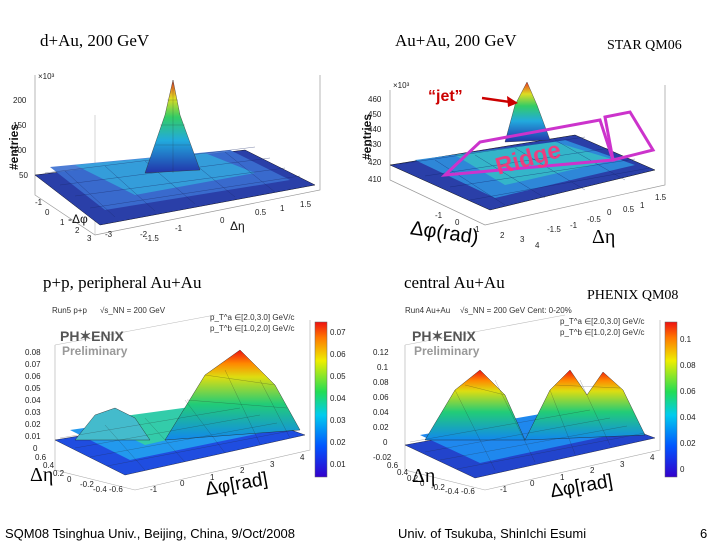 The image size is (720, 541). What do you see at coordinates (20, 100) in the screenshot?
I see `dau-ytick-0: 200` at bounding box center [20, 100].